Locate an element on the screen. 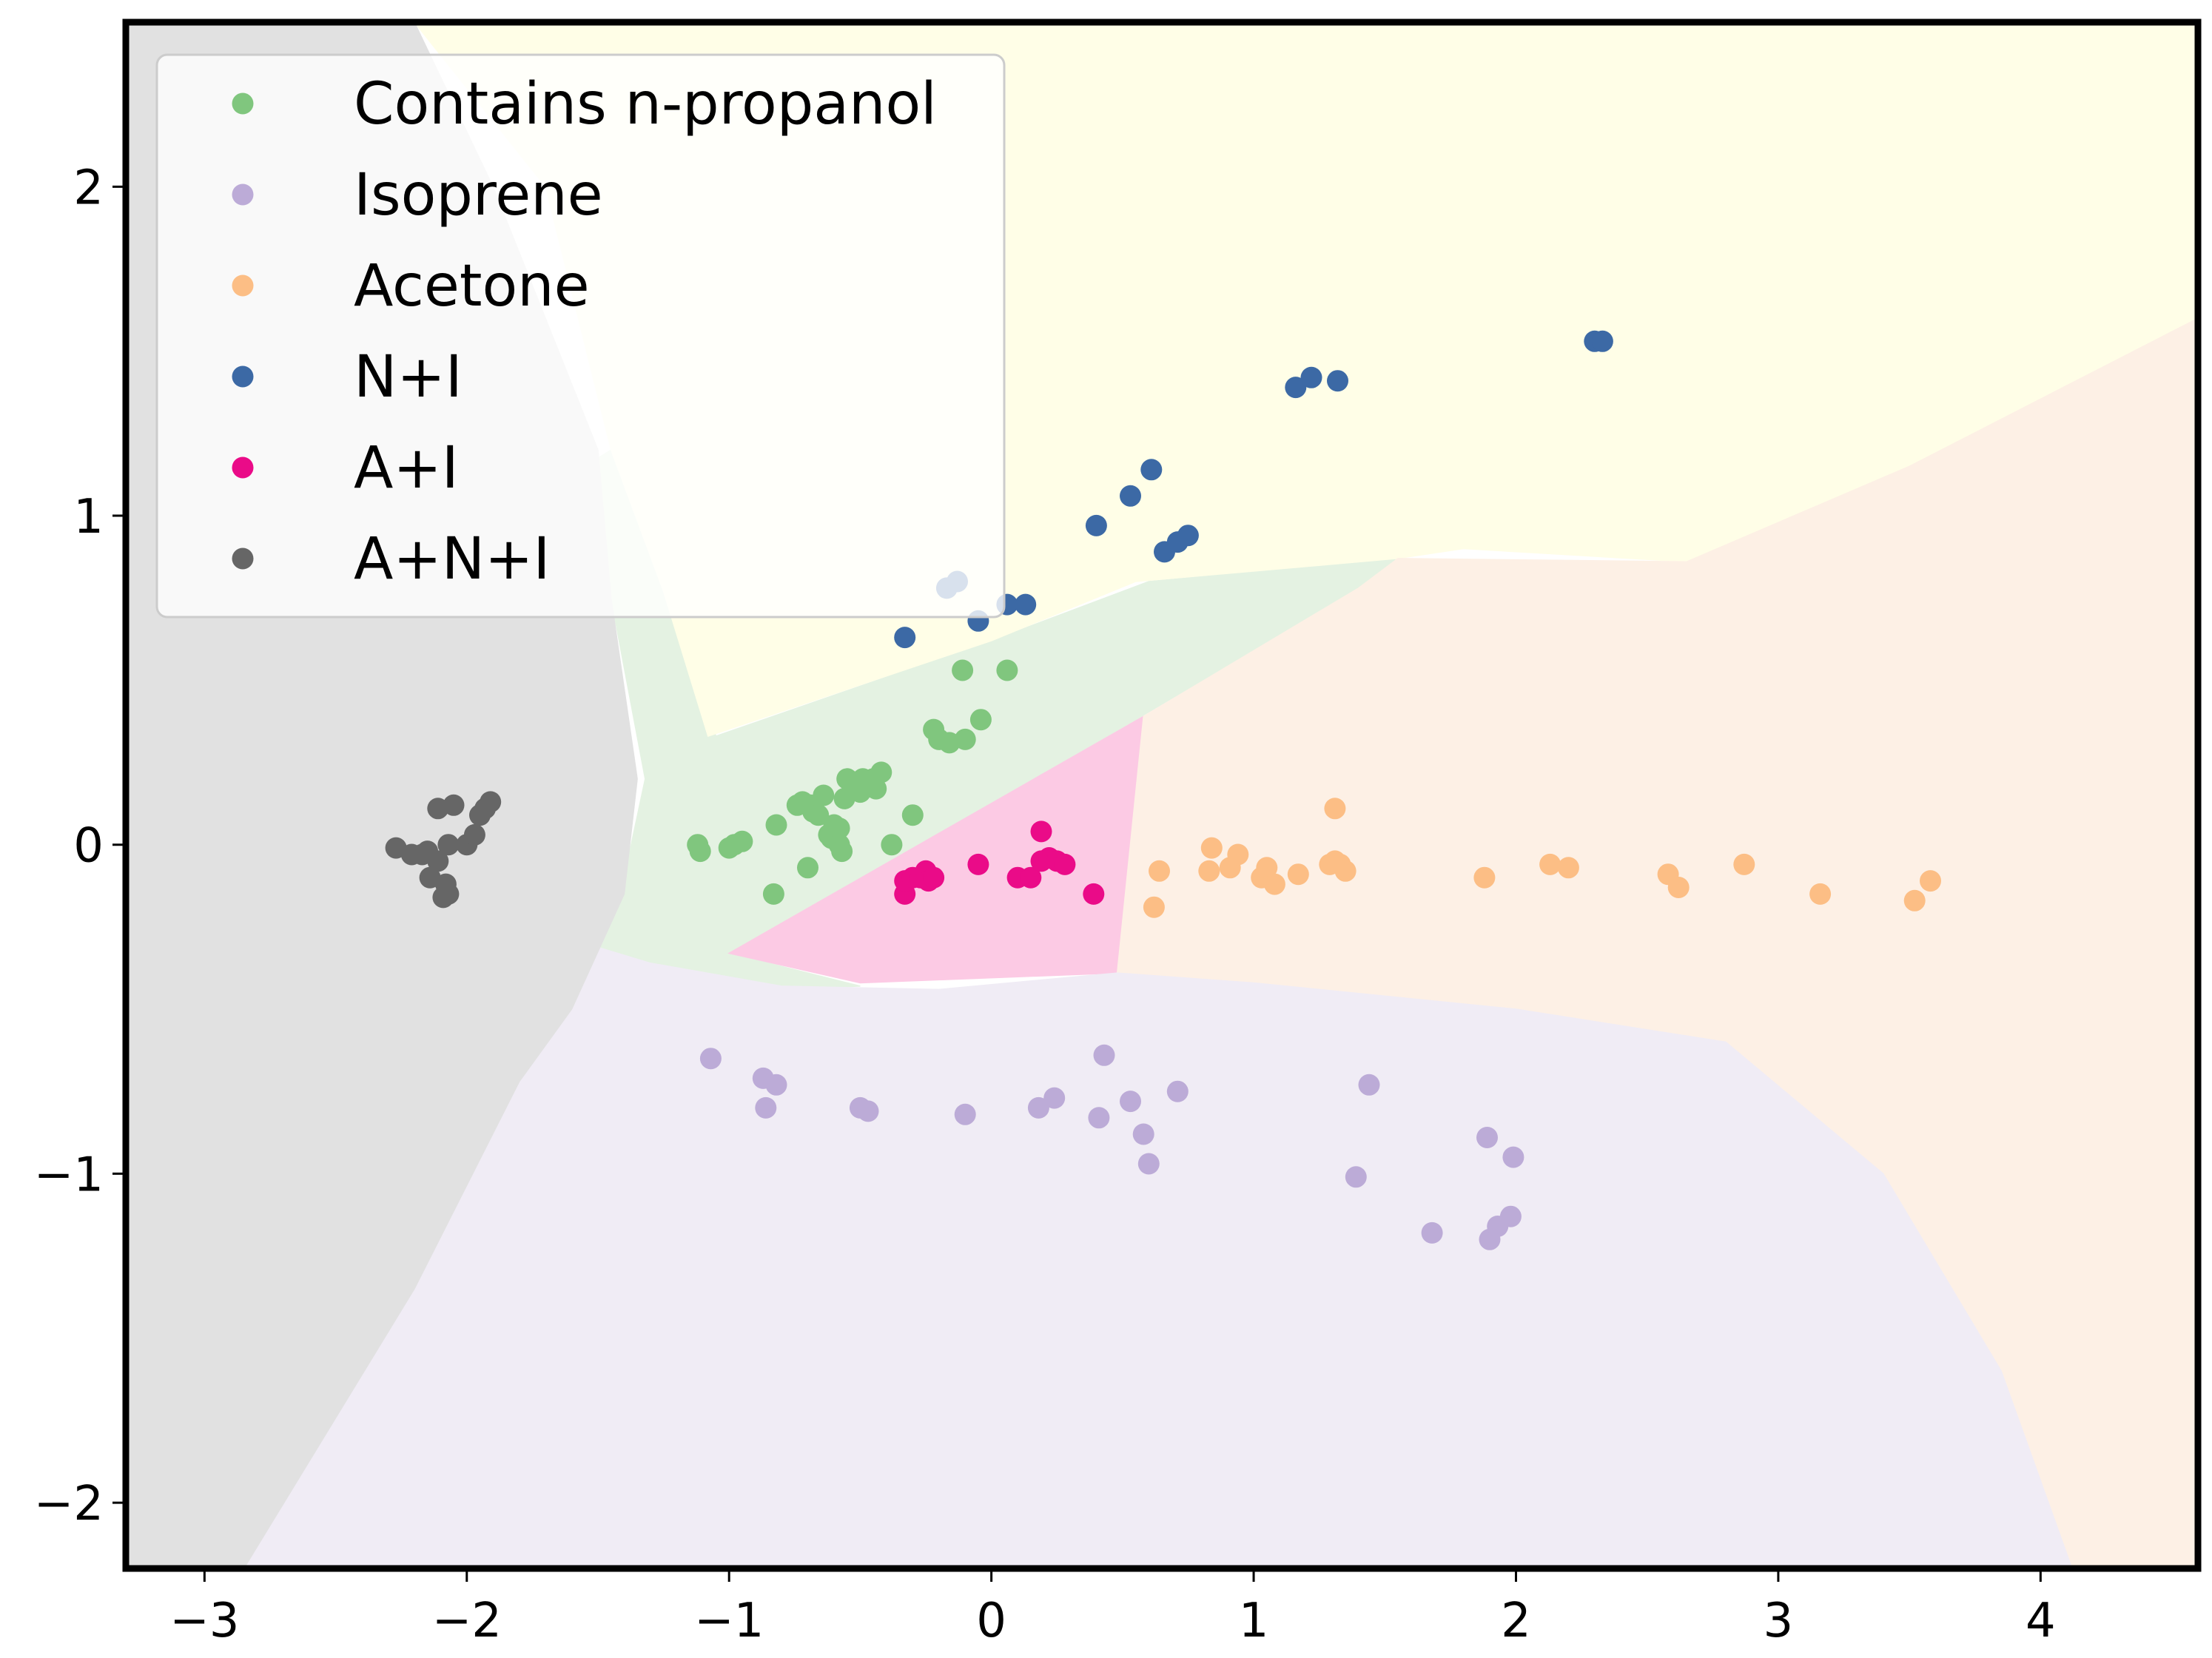 The image size is (2212, 1658). legend-label-a-n-i: A+N+I is located at coordinates (452, 559).